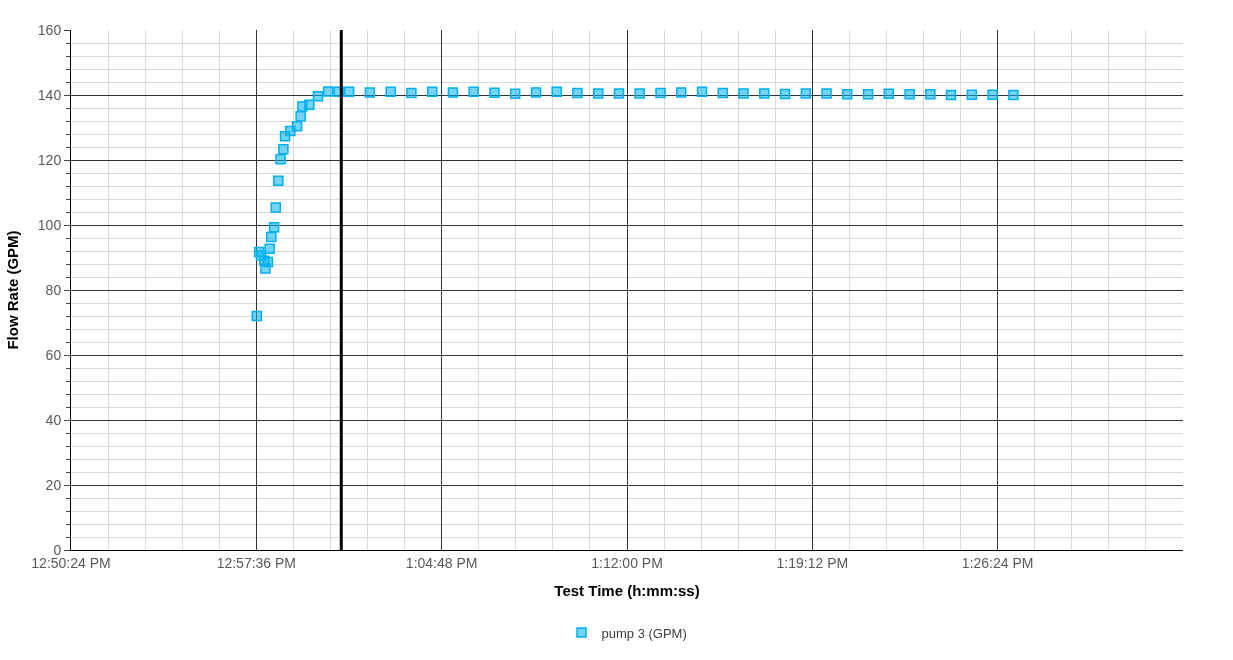  What do you see at coordinates (53, 289) in the screenshot?
I see `y-tick-label: 80` at bounding box center [53, 289].